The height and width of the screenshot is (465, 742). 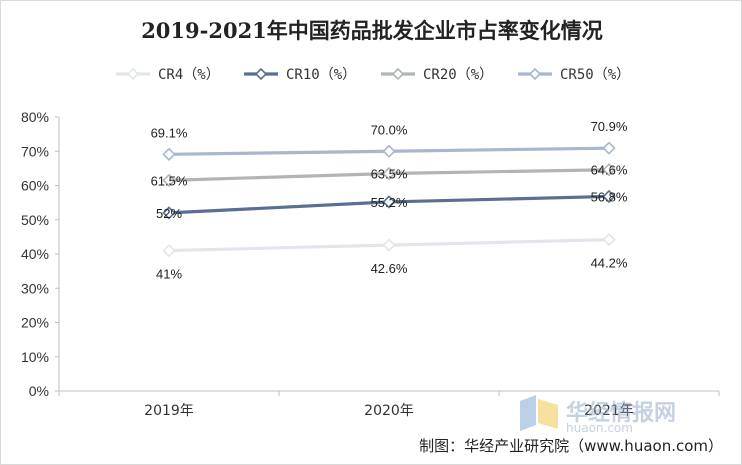 I want to click on y-tick-label: 30%, so click(x=35, y=288).